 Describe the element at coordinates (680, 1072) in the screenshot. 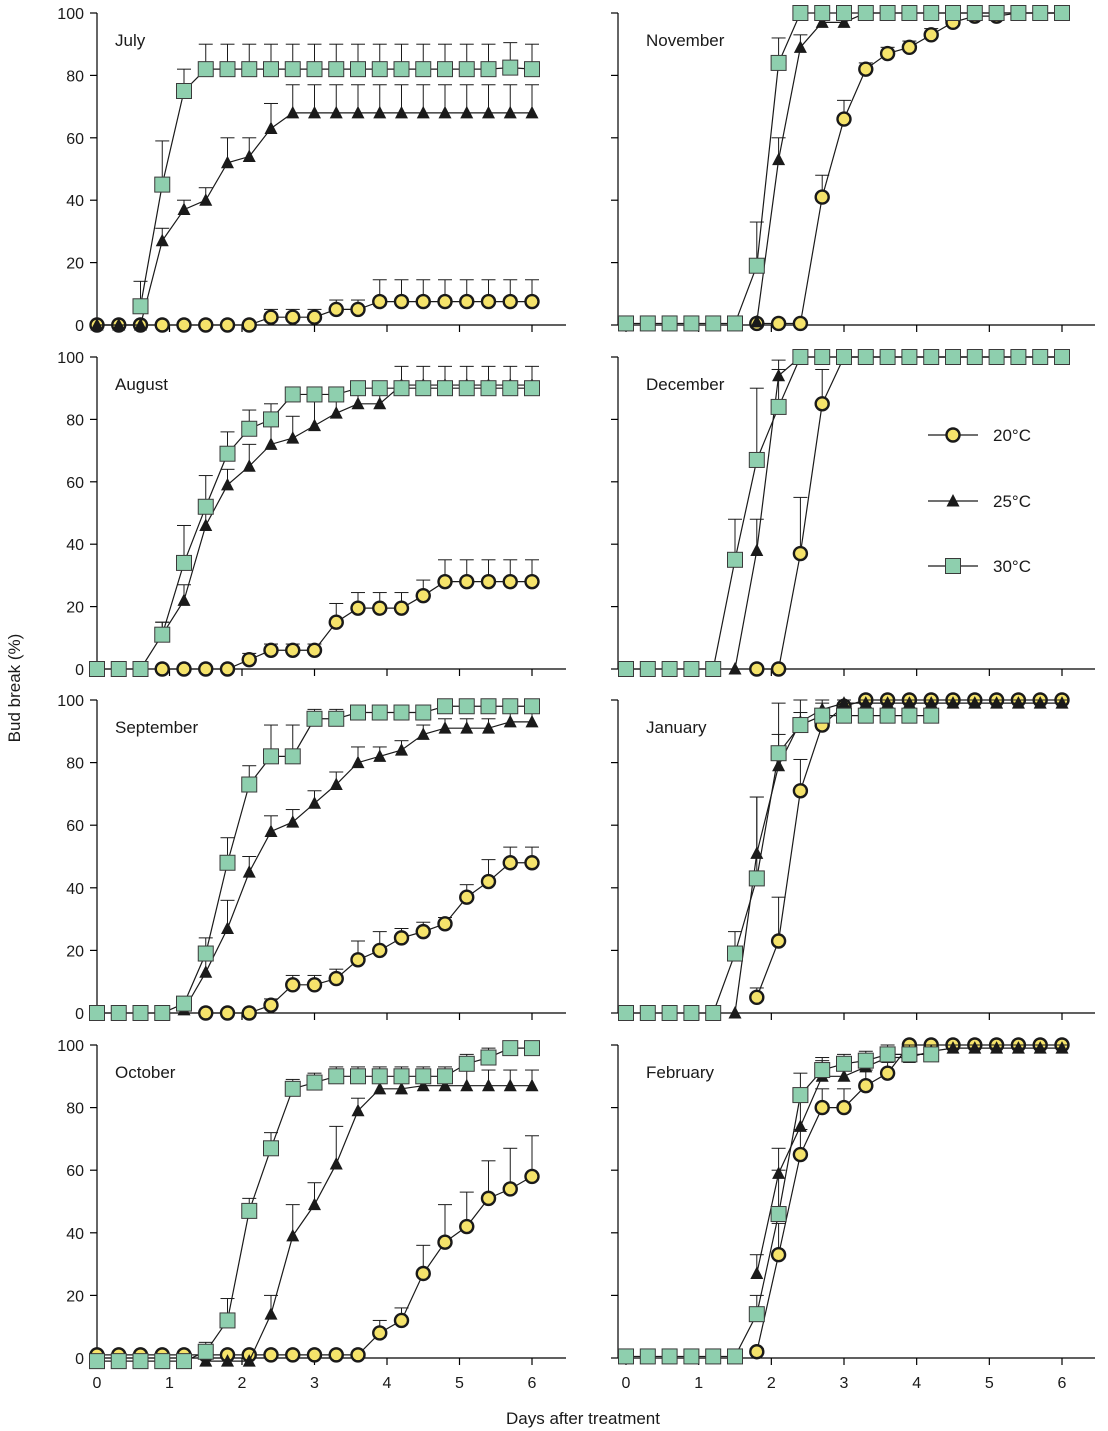

I see `panel-february-title: February` at that location.